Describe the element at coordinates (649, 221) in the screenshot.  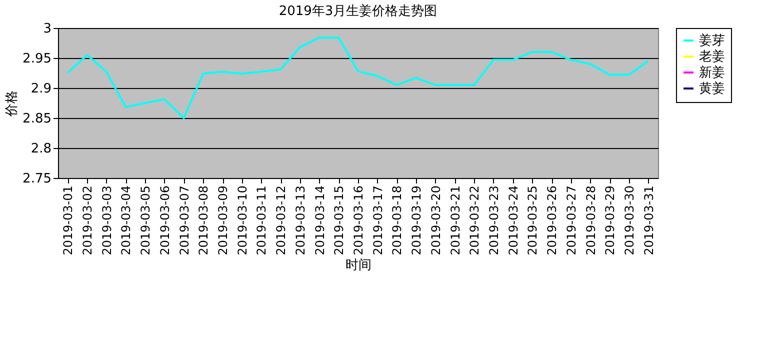
I see `x-tick-label: 2019-03-31` at that location.